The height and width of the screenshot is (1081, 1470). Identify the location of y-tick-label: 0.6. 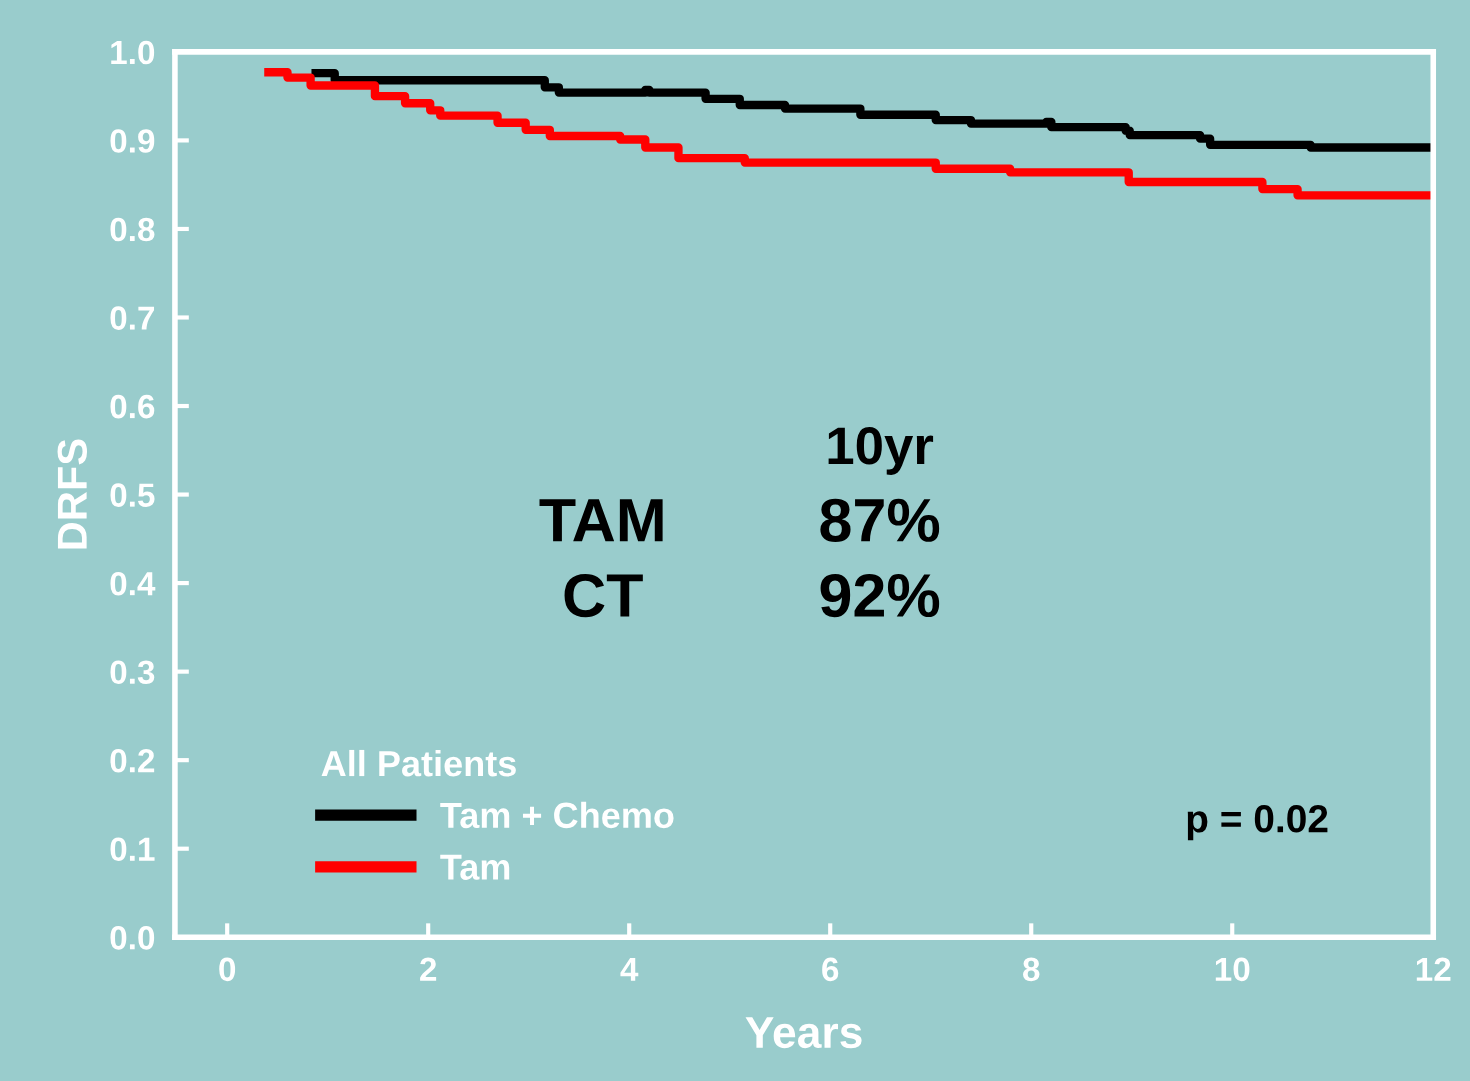
(132, 406).